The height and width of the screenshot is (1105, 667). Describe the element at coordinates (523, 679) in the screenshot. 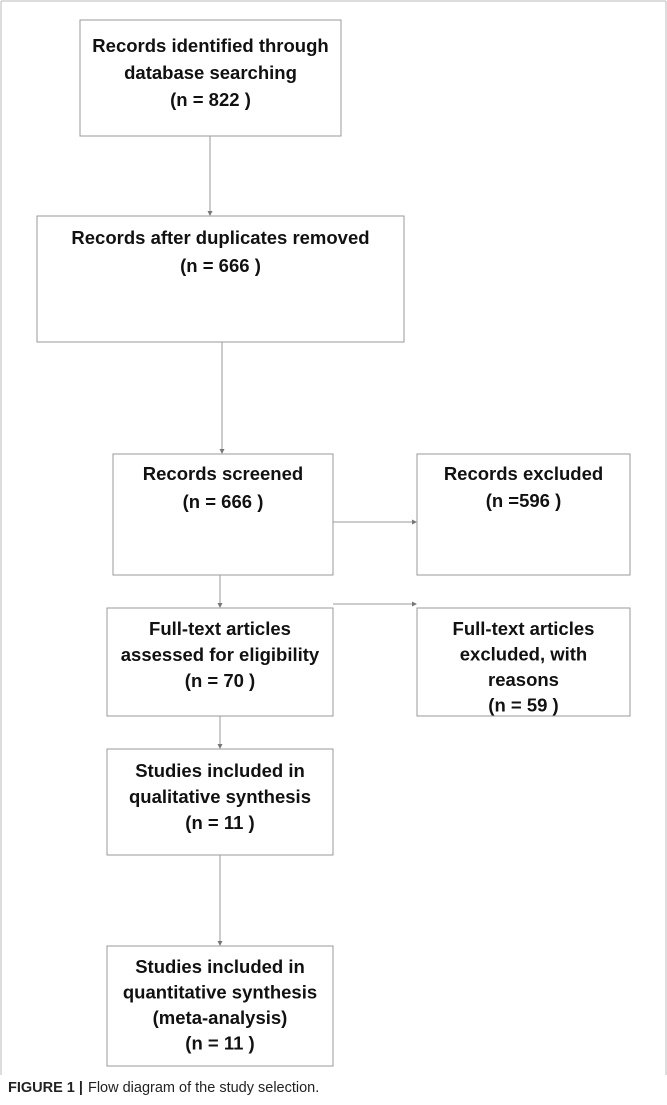

I see `box-label: reasons` at that location.